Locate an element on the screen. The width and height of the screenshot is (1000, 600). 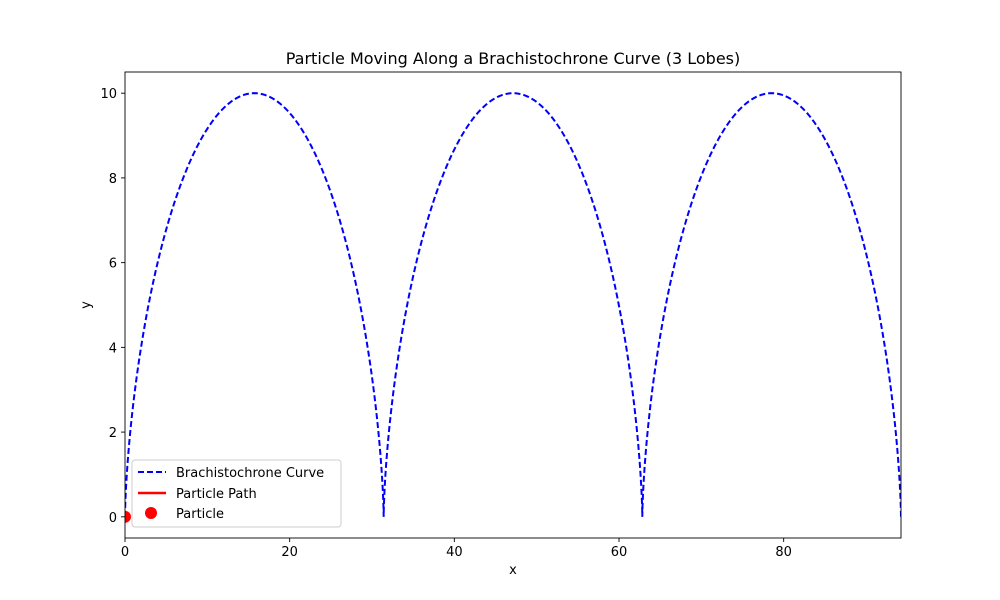
x-tick-label: 0 is located at coordinates (125, 552).